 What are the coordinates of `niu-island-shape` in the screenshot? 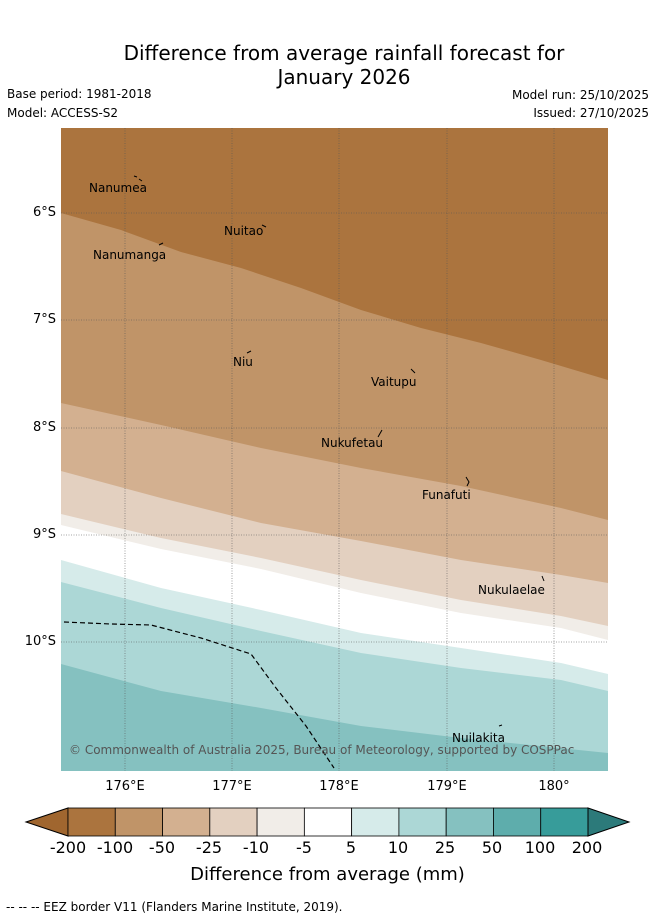 It's located at (249, 352).